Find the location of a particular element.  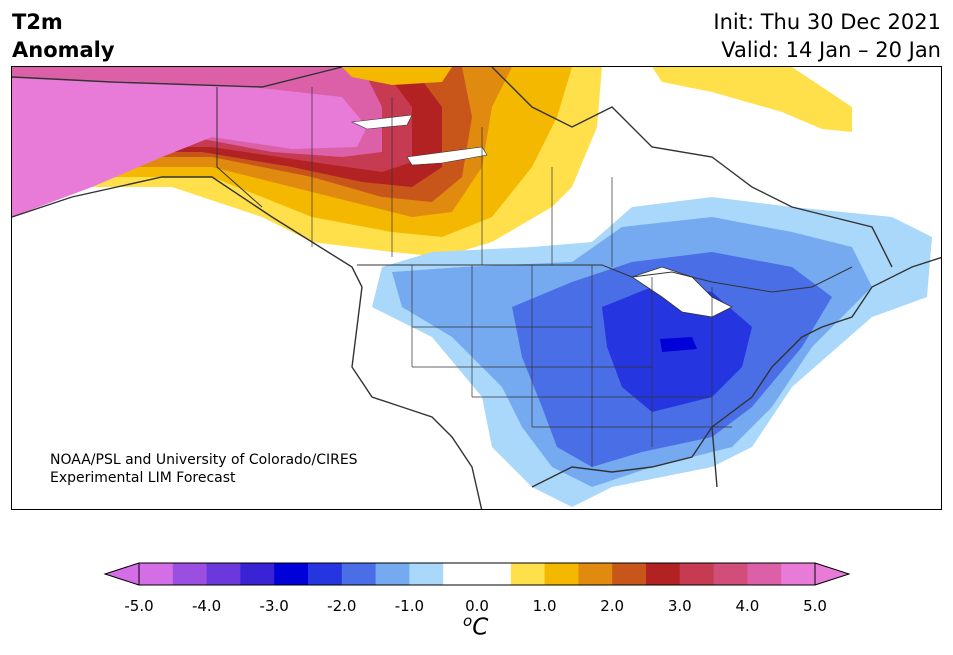

title-line-2: Anomaly is located at coordinates (63, 50).